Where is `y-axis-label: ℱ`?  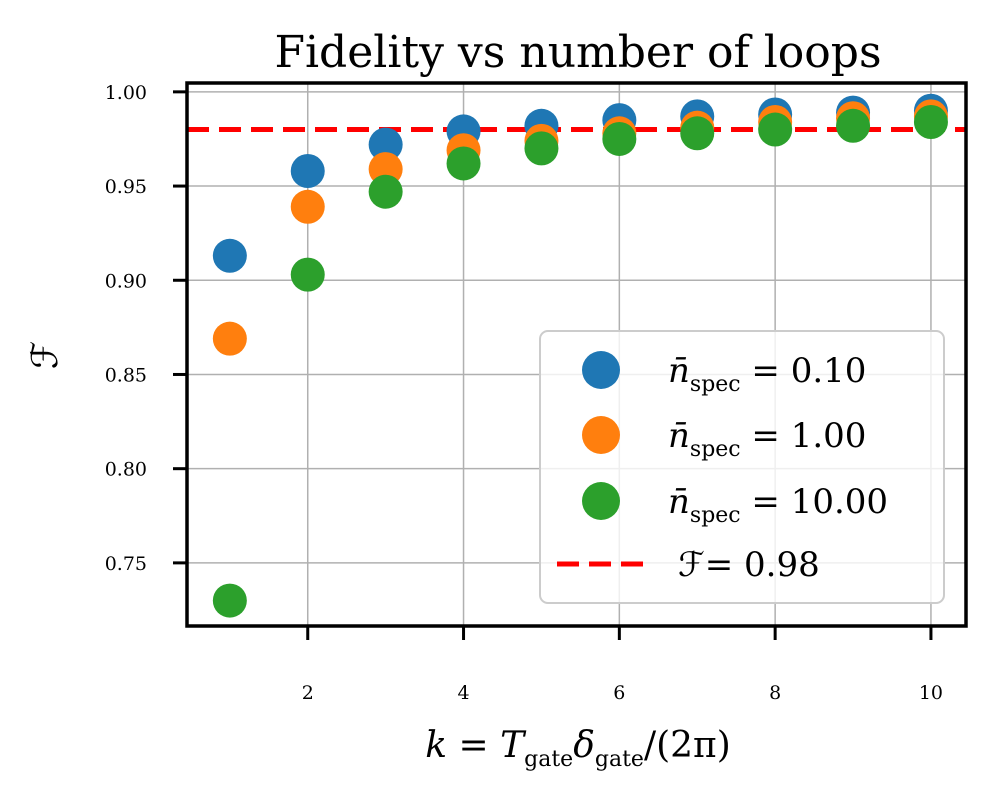 y-axis-label: ℱ is located at coordinates (45, 355).